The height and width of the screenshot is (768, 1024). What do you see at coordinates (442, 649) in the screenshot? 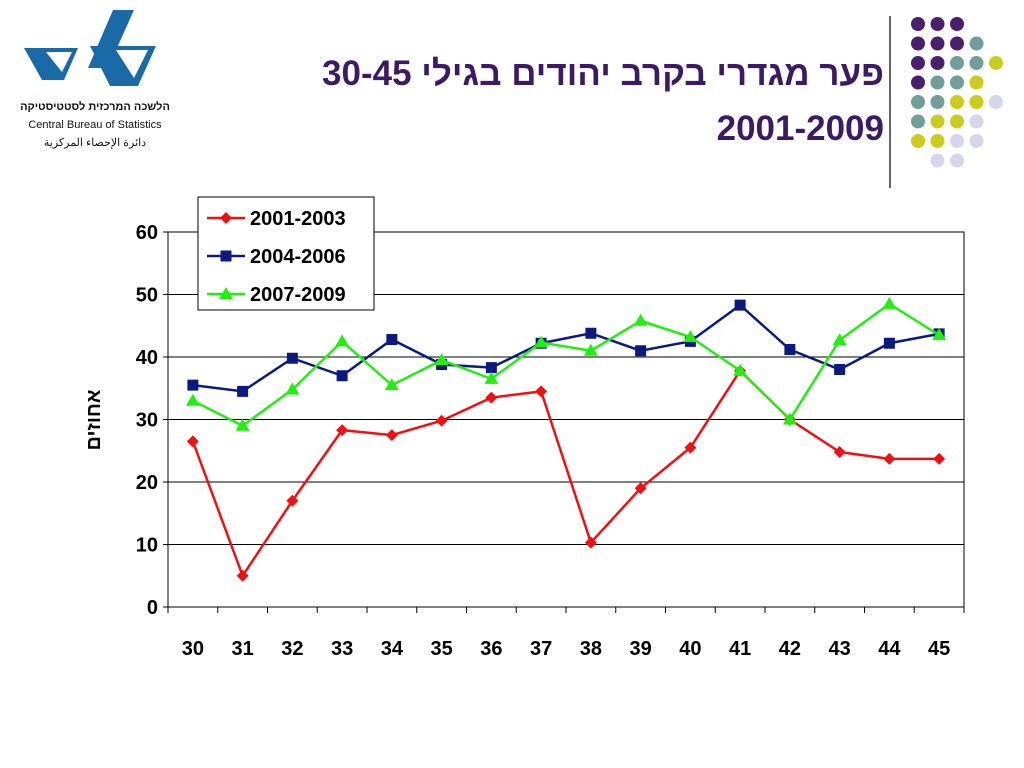
I see `x-tick-label: 35` at bounding box center [442, 649].